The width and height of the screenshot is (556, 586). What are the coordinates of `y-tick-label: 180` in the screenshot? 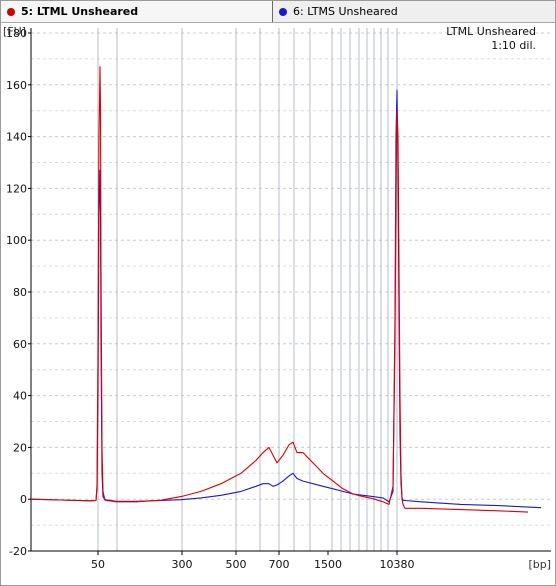 It's located at (16, 33).